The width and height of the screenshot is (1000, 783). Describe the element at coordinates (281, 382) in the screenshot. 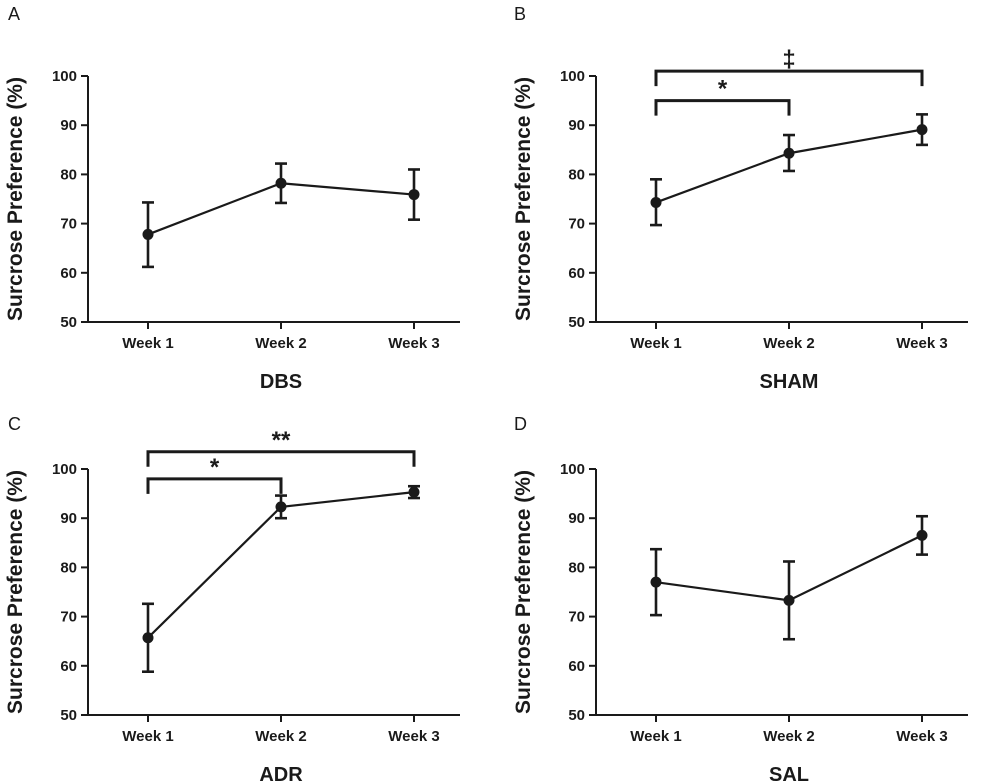

I see `group-label: DBS` at that location.